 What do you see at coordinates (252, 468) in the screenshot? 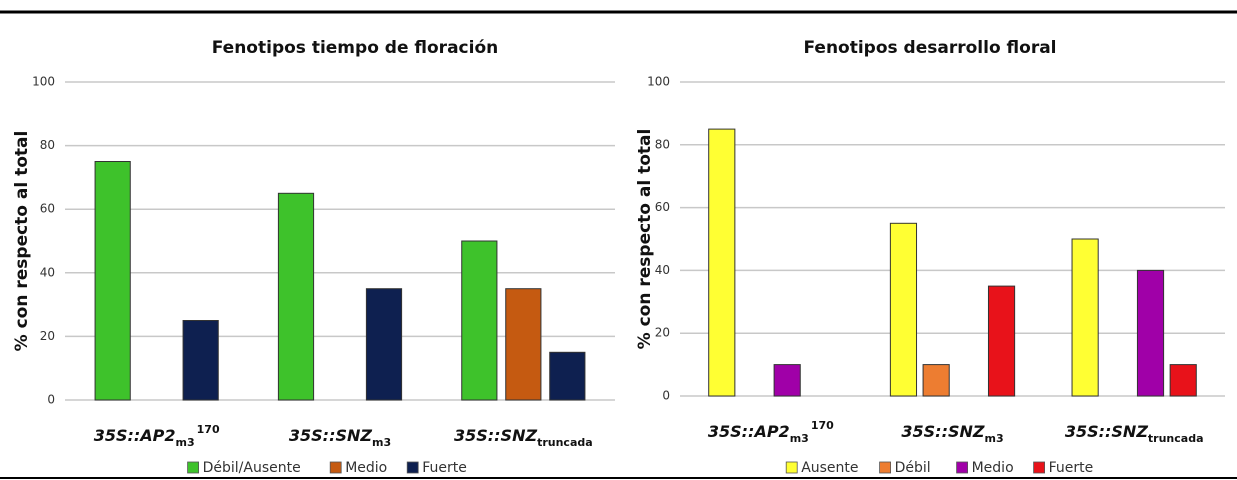
I see `legend-label: Débil/Ausente` at bounding box center [252, 468].